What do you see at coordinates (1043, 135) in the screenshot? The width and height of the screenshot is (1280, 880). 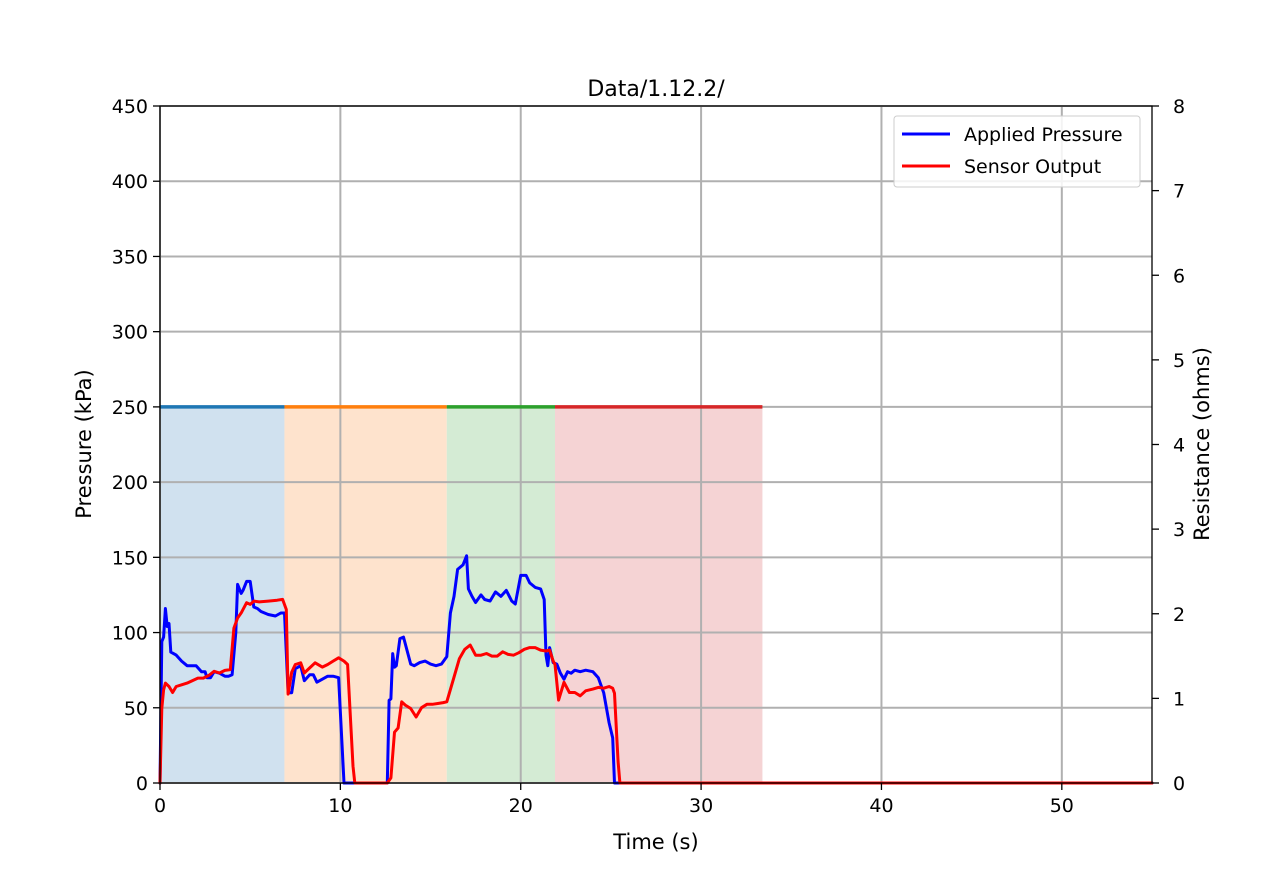 I see `legend-label-applied-pressure: Applied Pressure` at bounding box center [1043, 135].